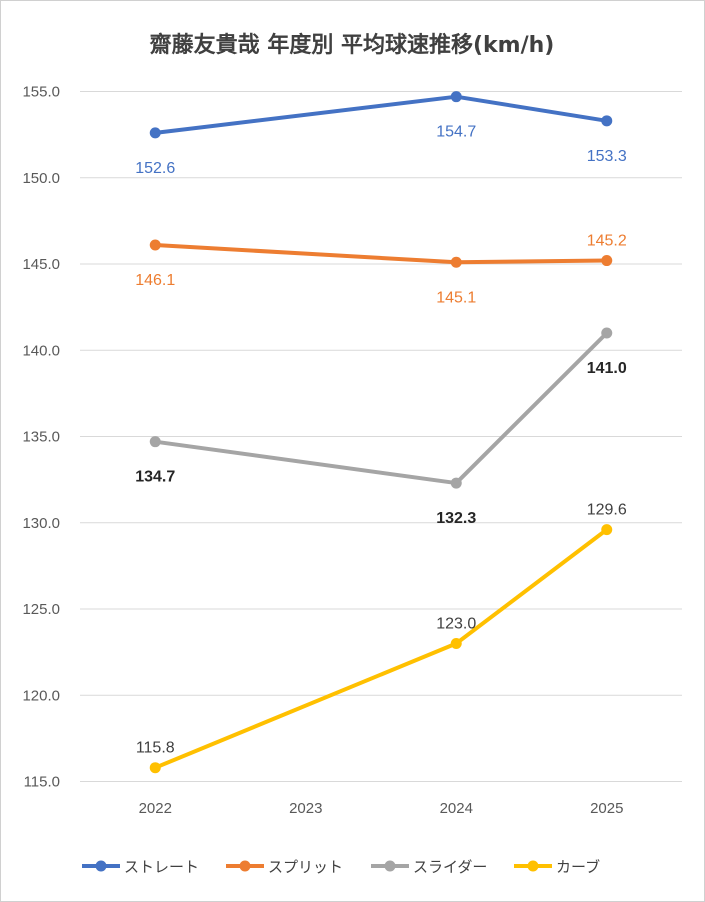  Describe the element at coordinates (450, 867) in the screenshot. I see `legend-label: スライダー` at that location.